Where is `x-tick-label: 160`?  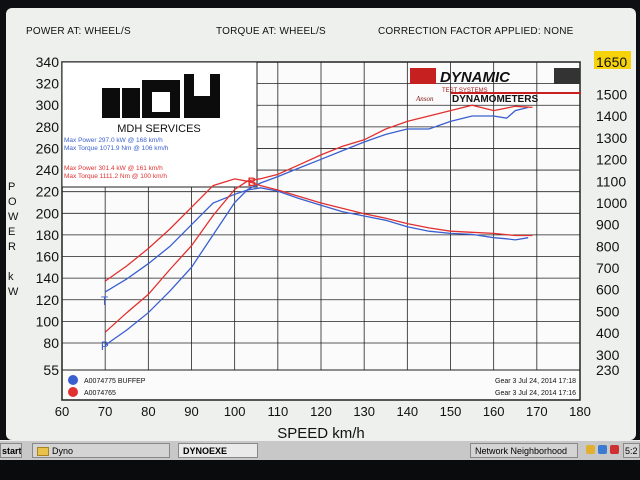 x-tick-label: 160 is located at coordinates (494, 411).